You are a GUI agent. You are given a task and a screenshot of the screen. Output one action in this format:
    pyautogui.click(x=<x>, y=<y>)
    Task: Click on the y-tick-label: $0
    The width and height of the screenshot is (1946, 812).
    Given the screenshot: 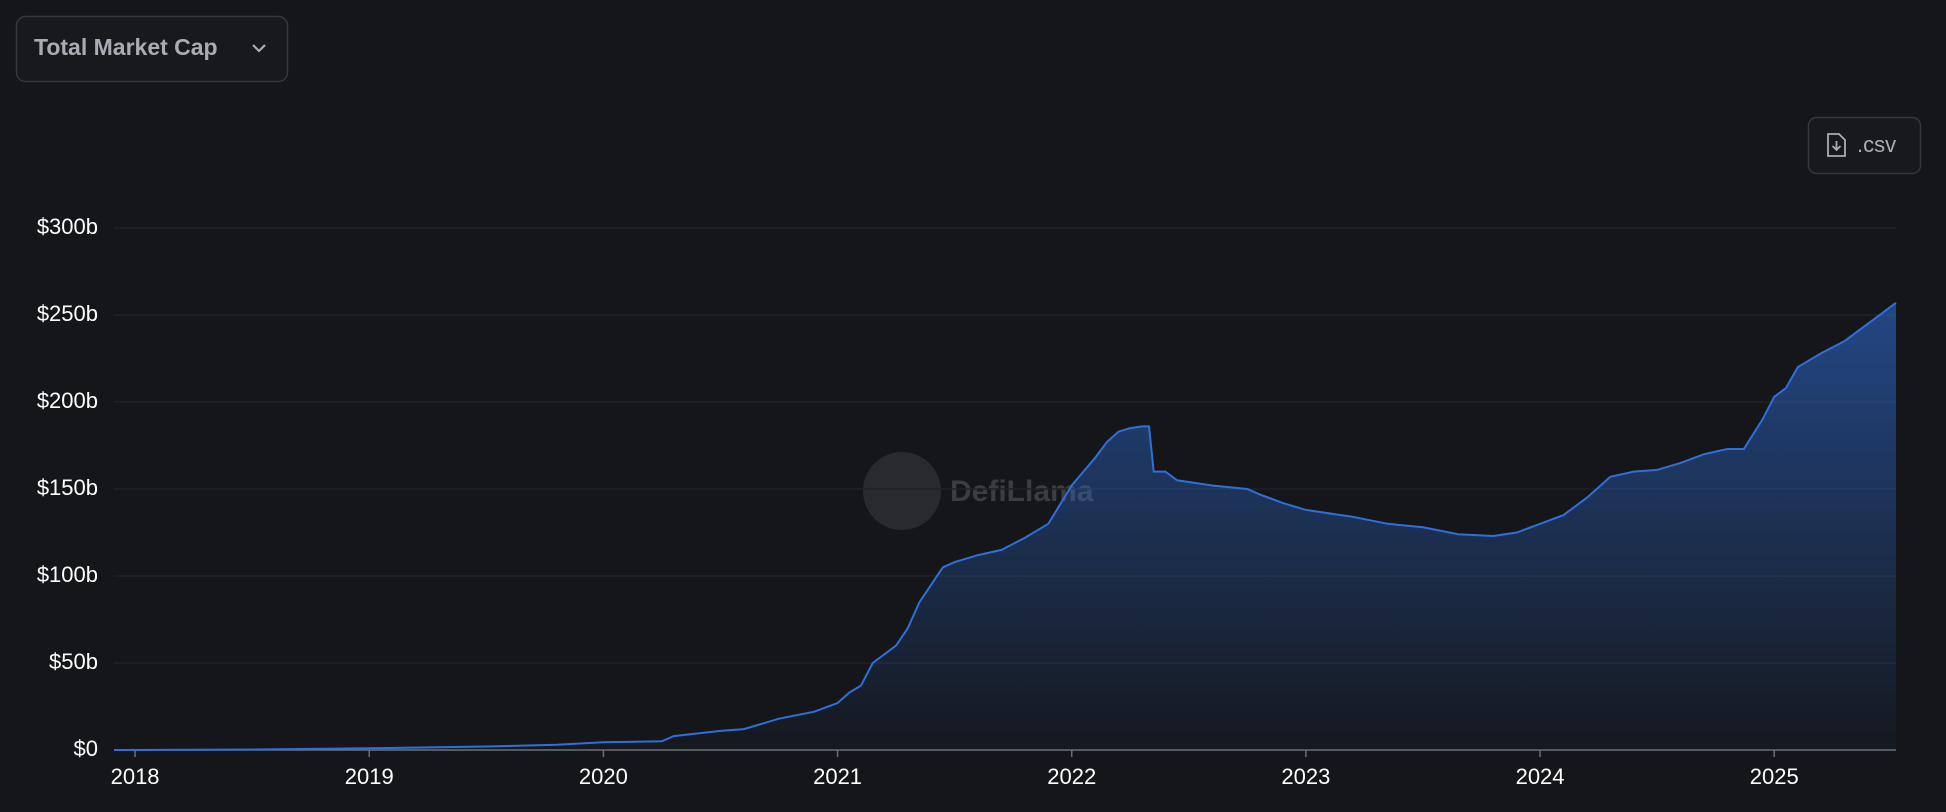 What is the action you would take?
    pyautogui.click(x=86, y=748)
    